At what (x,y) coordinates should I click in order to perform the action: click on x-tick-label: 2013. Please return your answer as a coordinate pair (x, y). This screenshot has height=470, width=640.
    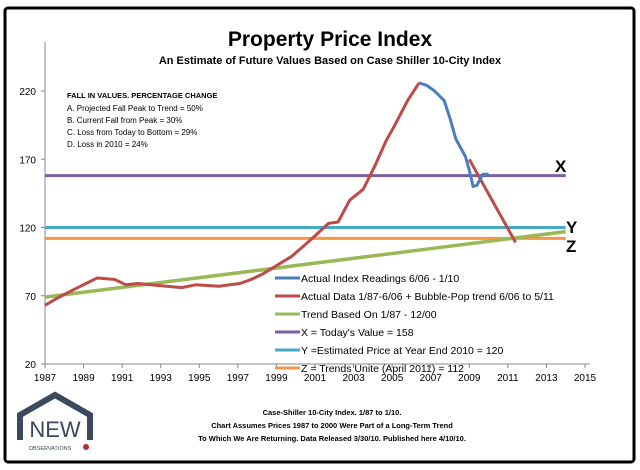
    Looking at the image, I should click on (546, 378).